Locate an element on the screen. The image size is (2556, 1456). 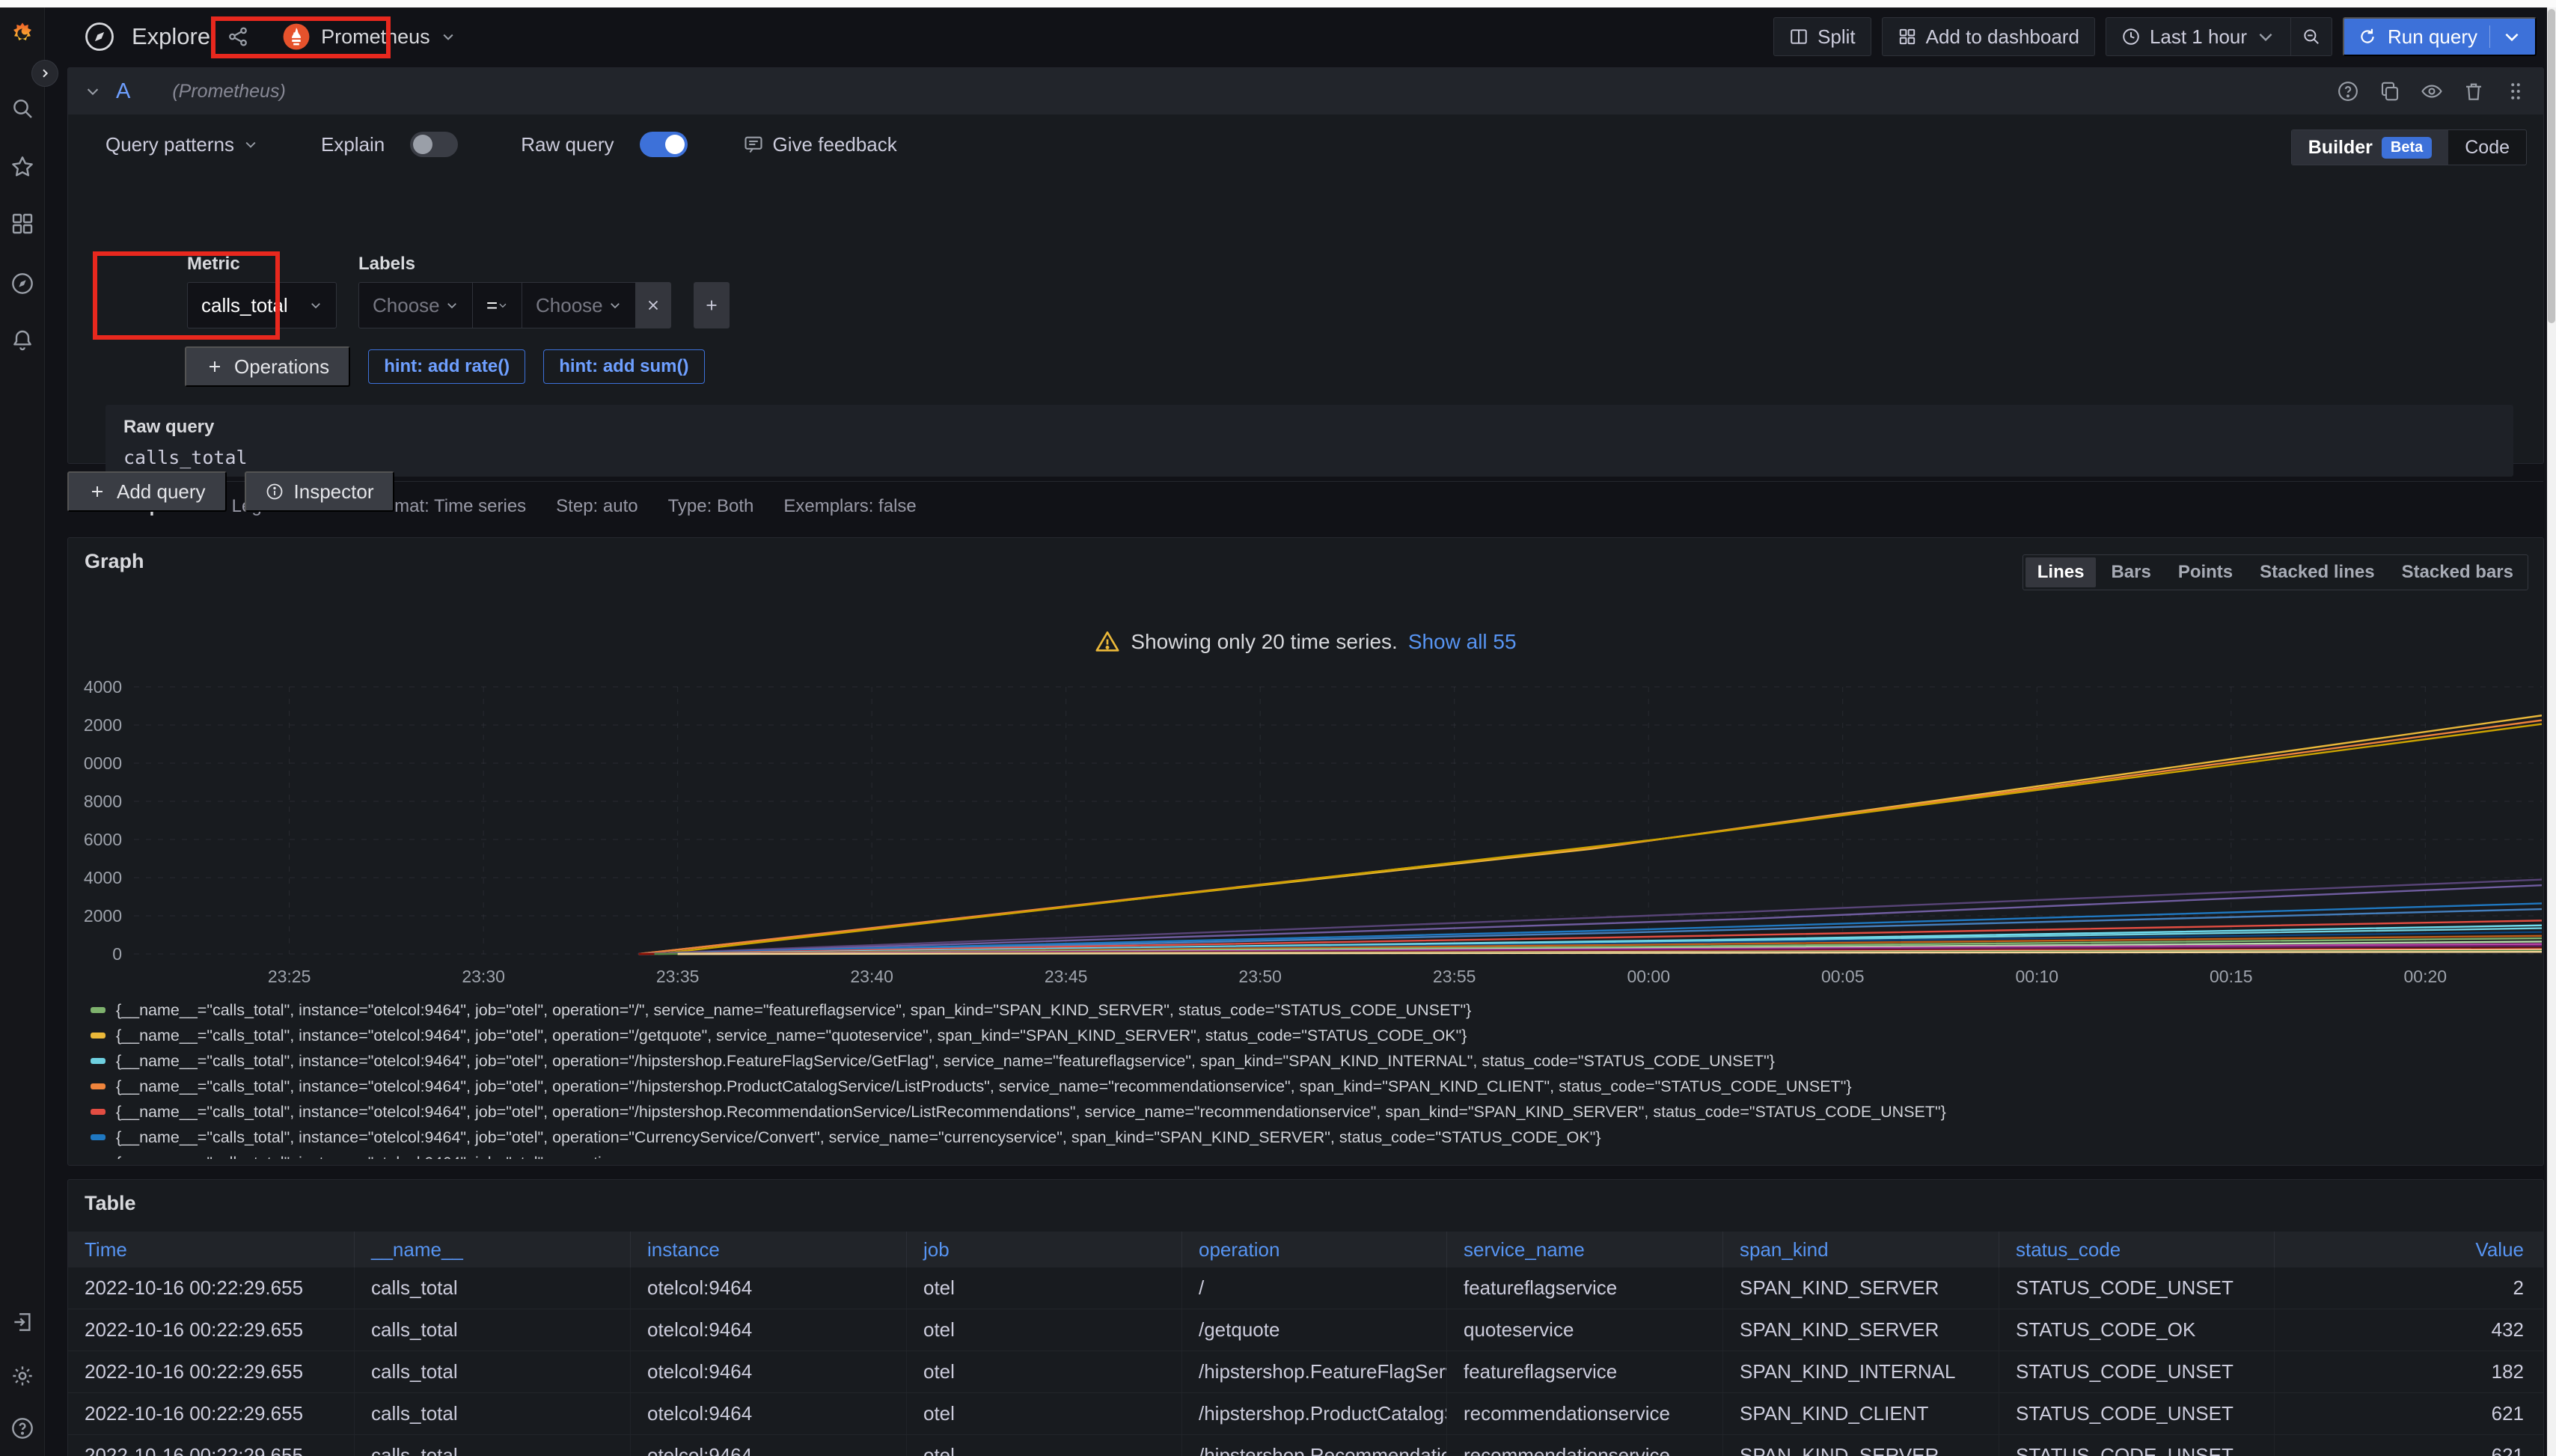
table-cell: 621 is located at coordinates (2507, 1413).